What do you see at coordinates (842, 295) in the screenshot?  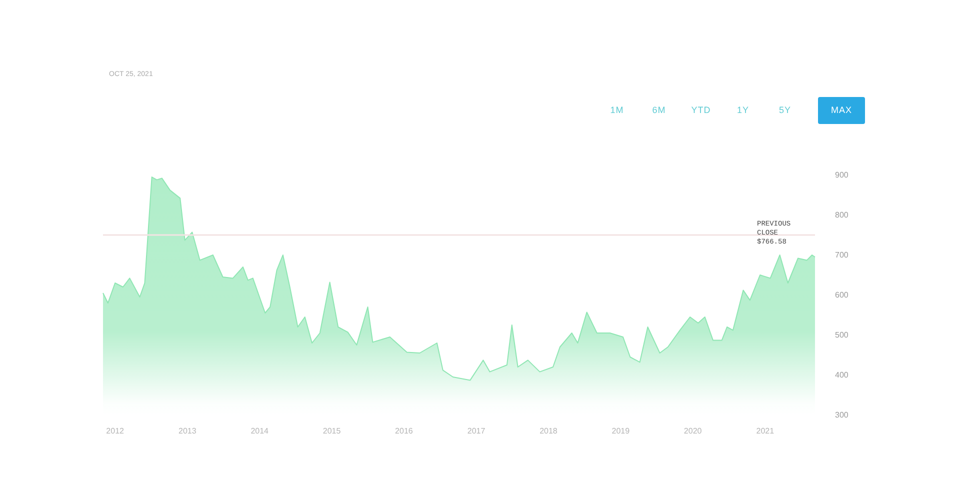 I see `y-tick-label: 600` at bounding box center [842, 295].